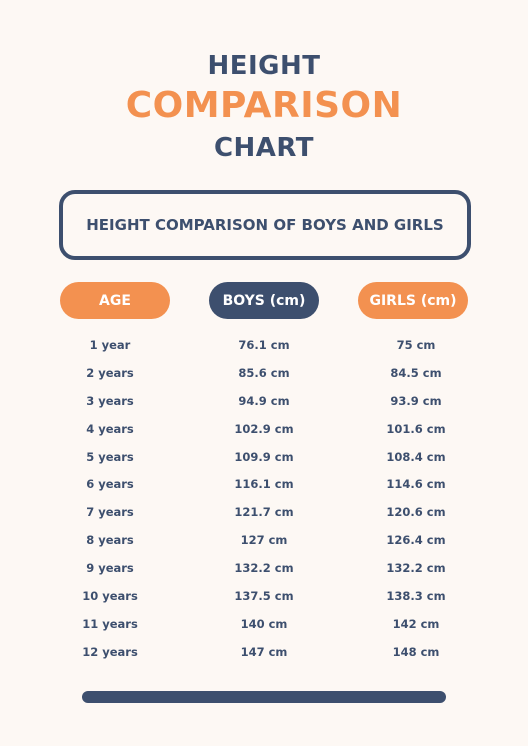  I want to click on boys-height-cell: 109.9 cm, so click(264, 456).